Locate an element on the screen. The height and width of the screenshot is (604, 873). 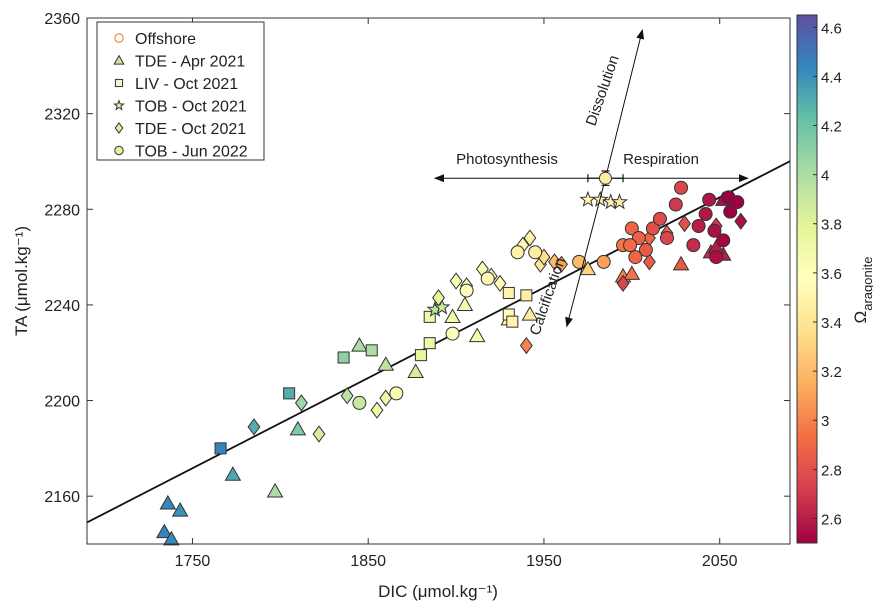
x-axis-label: DIC (μmol.kg⁻¹) is located at coordinates (438, 591).